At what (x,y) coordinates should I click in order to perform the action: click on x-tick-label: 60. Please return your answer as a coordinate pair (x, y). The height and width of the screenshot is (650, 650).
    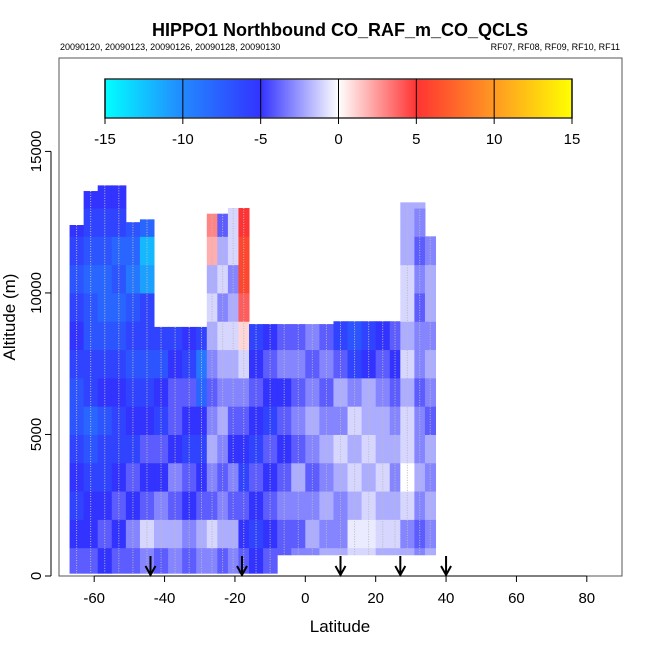
    Looking at the image, I should click on (516, 598).